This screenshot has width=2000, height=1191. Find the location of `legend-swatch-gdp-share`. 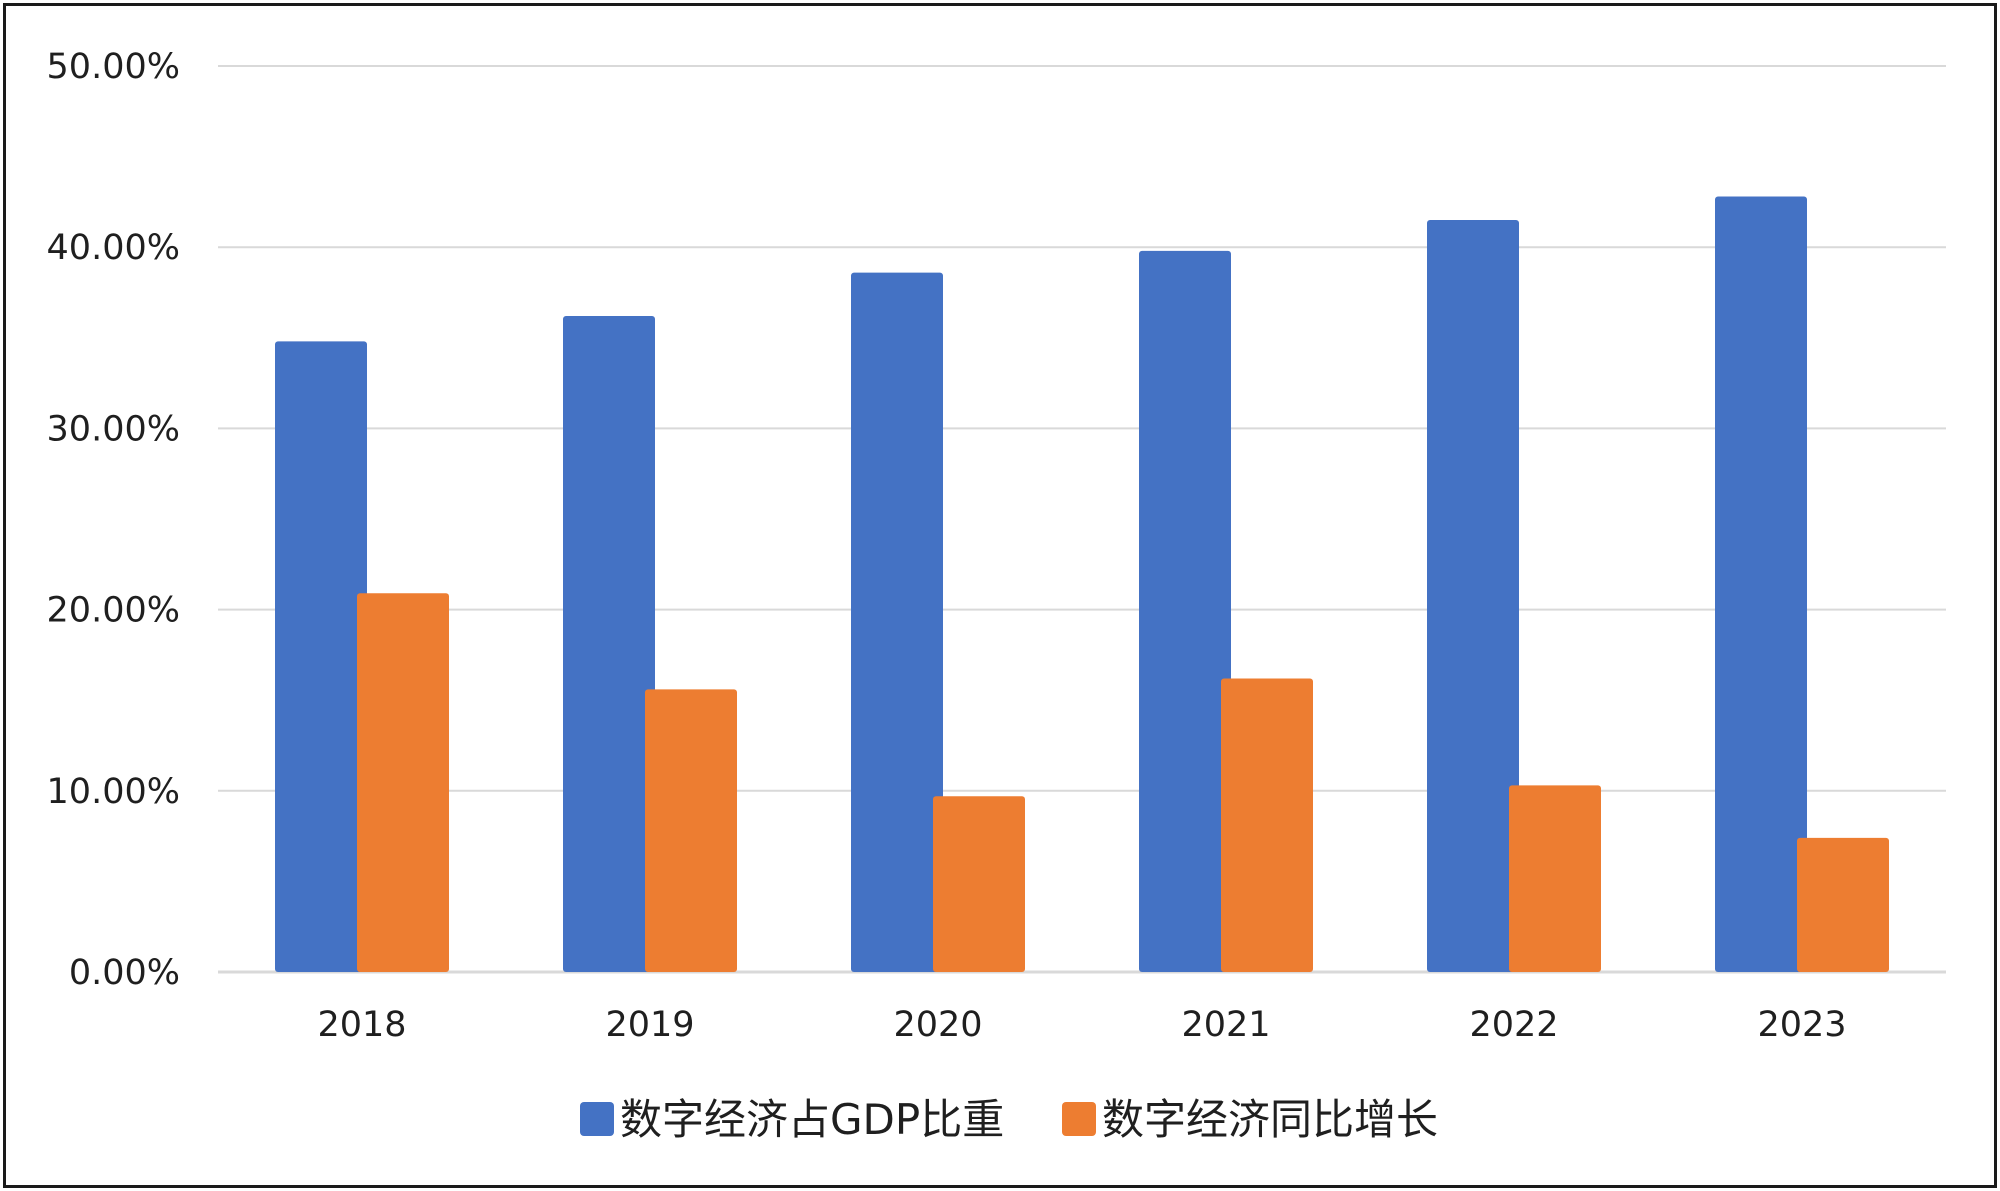

legend-swatch-gdp-share is located at coordinates (597, 1119).